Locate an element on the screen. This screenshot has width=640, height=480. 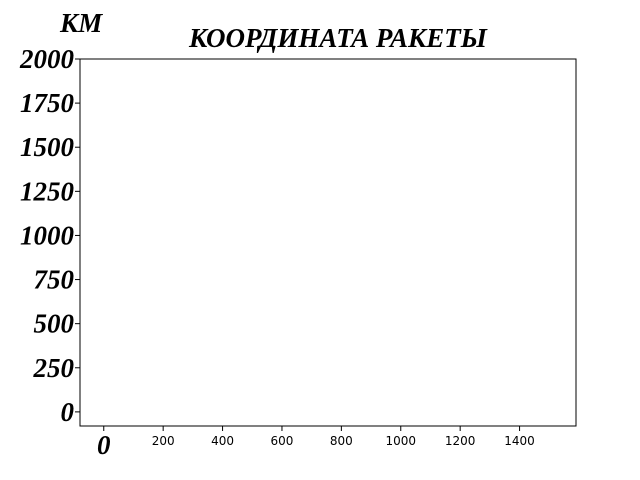
x-tick-label: 600 is located at coordinates (282, 441).